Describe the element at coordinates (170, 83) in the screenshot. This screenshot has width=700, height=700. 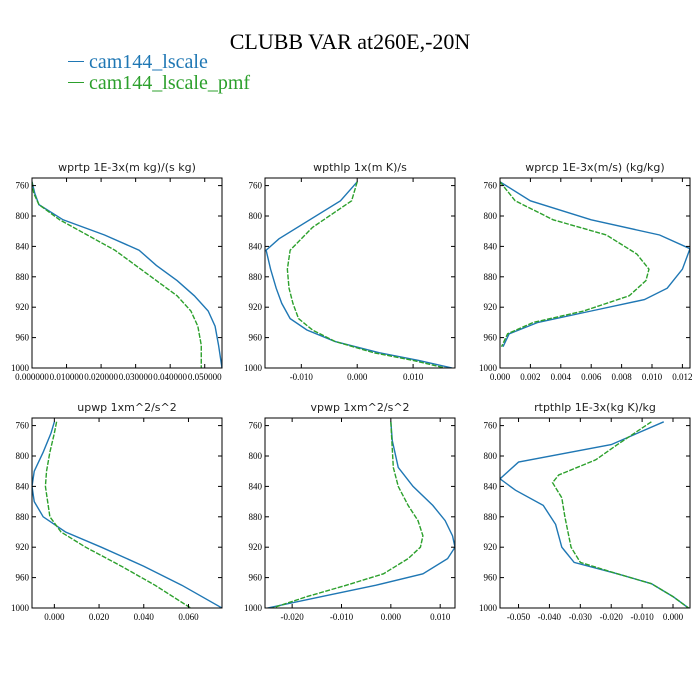
I see `legend-label: cam144_lscale_pmf` at that location.